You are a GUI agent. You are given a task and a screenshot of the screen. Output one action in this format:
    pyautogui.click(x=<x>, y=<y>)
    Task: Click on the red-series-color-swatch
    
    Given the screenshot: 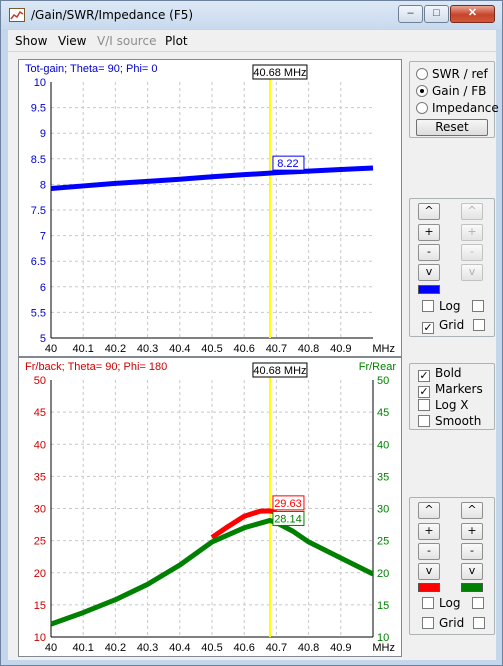 What is the action you would take?
    pyautogui.click(x=429, y=587)
    